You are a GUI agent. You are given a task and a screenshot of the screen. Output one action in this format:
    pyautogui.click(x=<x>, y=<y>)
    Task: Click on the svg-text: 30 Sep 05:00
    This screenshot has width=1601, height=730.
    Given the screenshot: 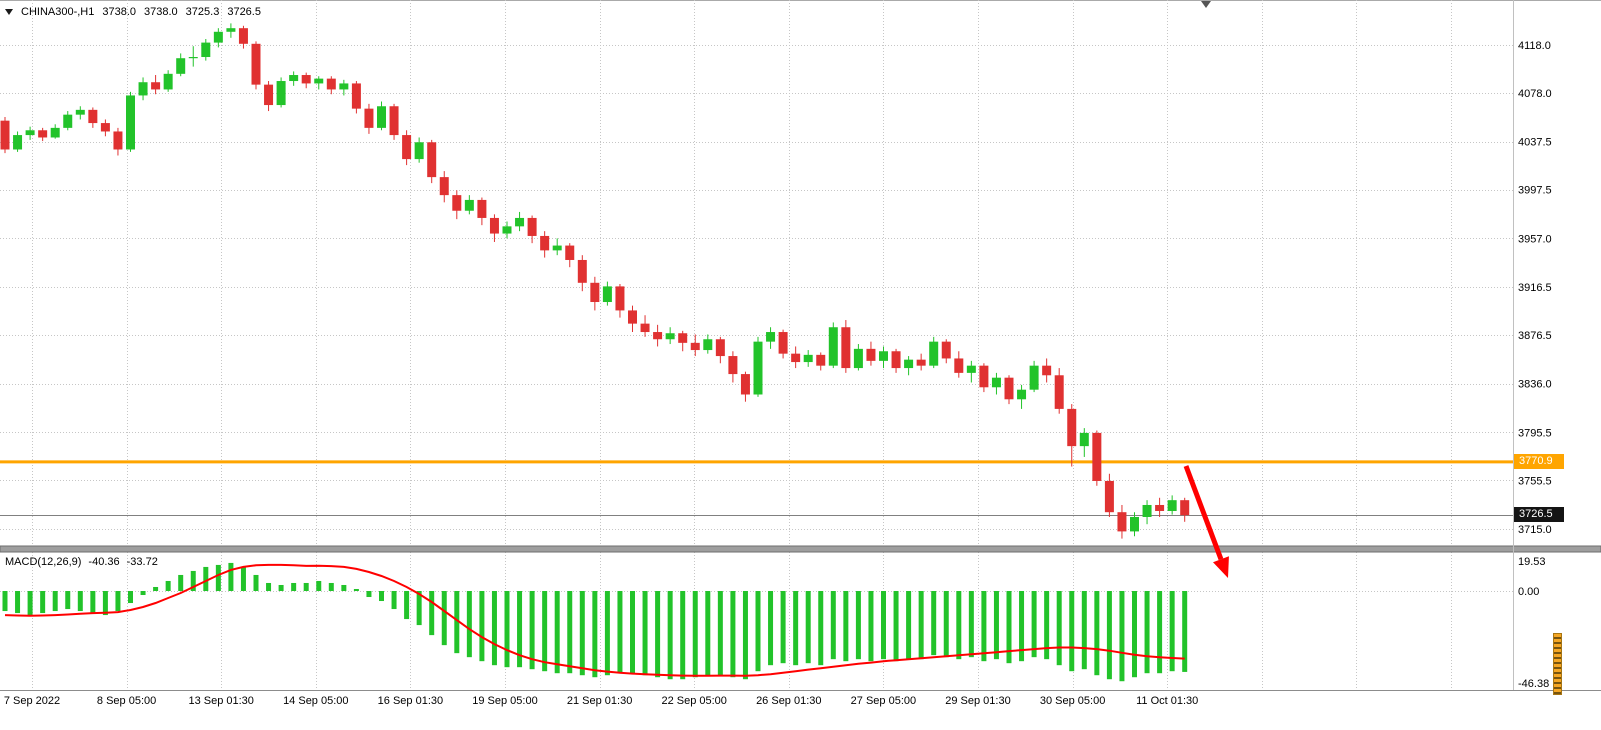 What is the action you would take?
    pyautogui.click(x=1072, y=701)
    